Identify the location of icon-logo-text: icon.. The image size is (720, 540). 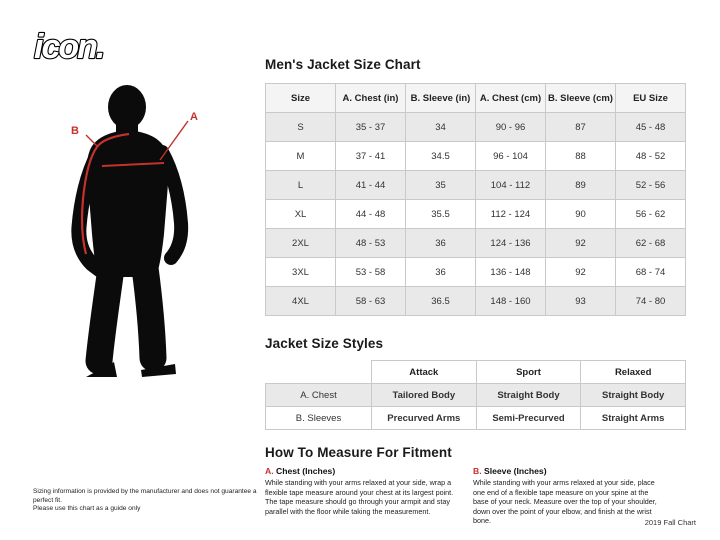
(68, 47).